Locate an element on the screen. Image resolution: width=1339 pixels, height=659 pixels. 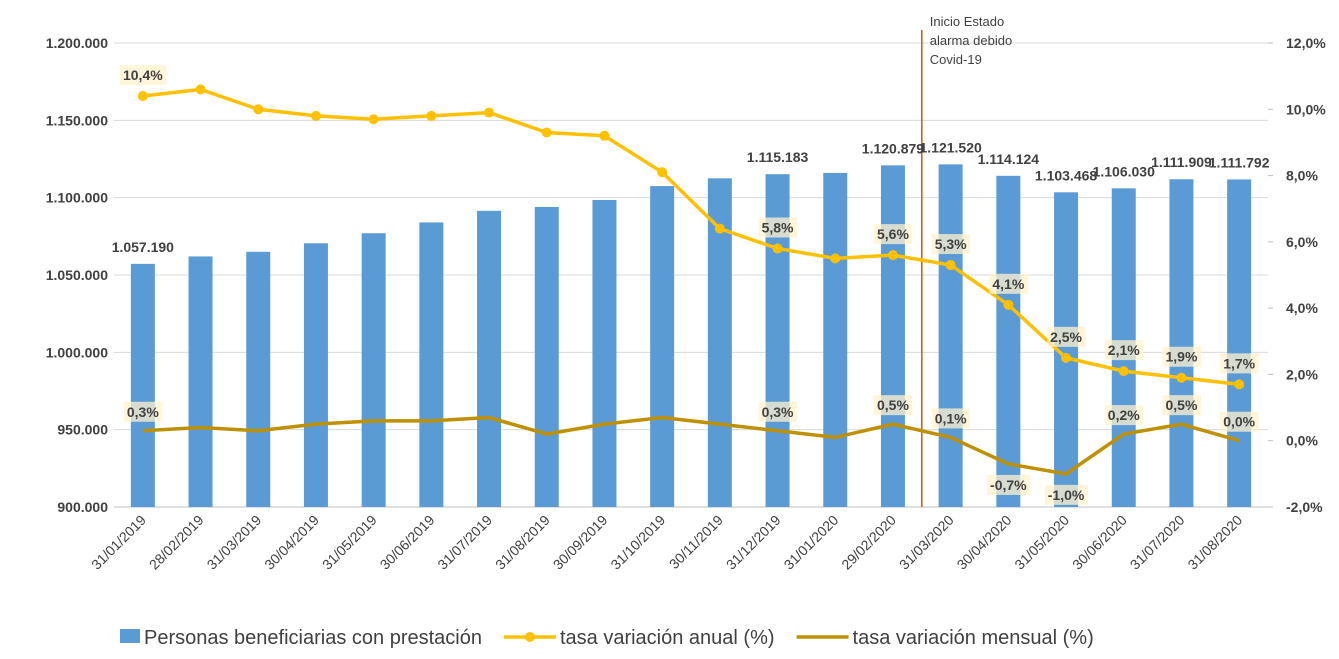
y-tick-label: 900.000 is located at coordinates (82, 507).